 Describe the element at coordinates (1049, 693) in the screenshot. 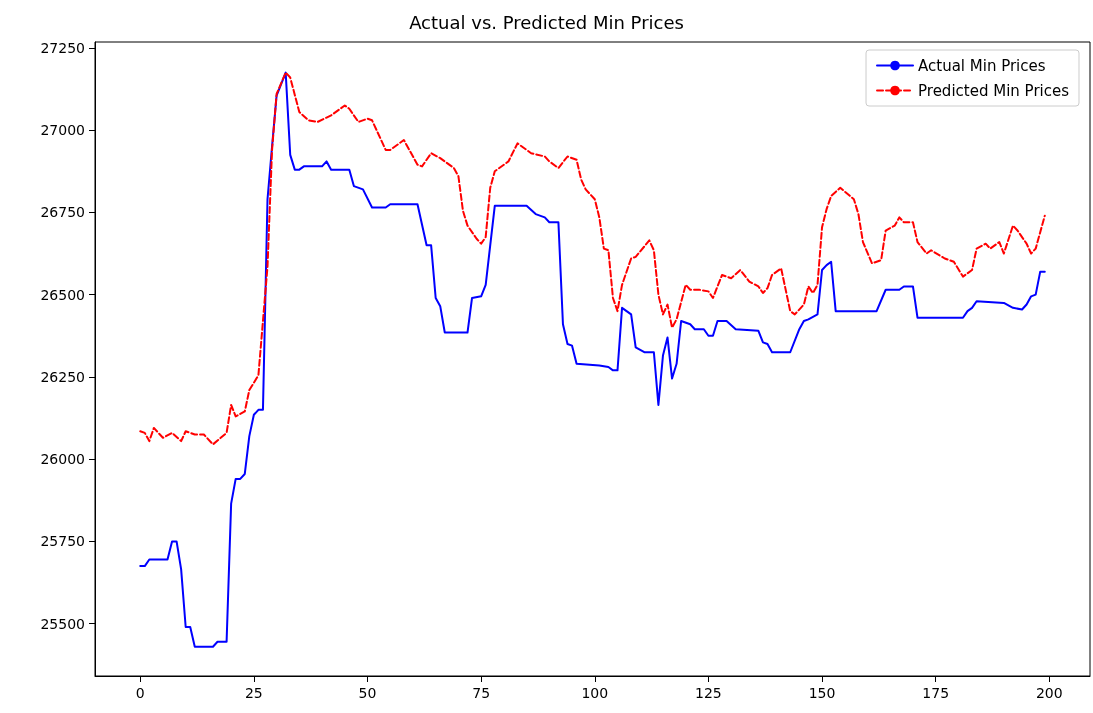

I see `x-tick-label: 200` at that location.